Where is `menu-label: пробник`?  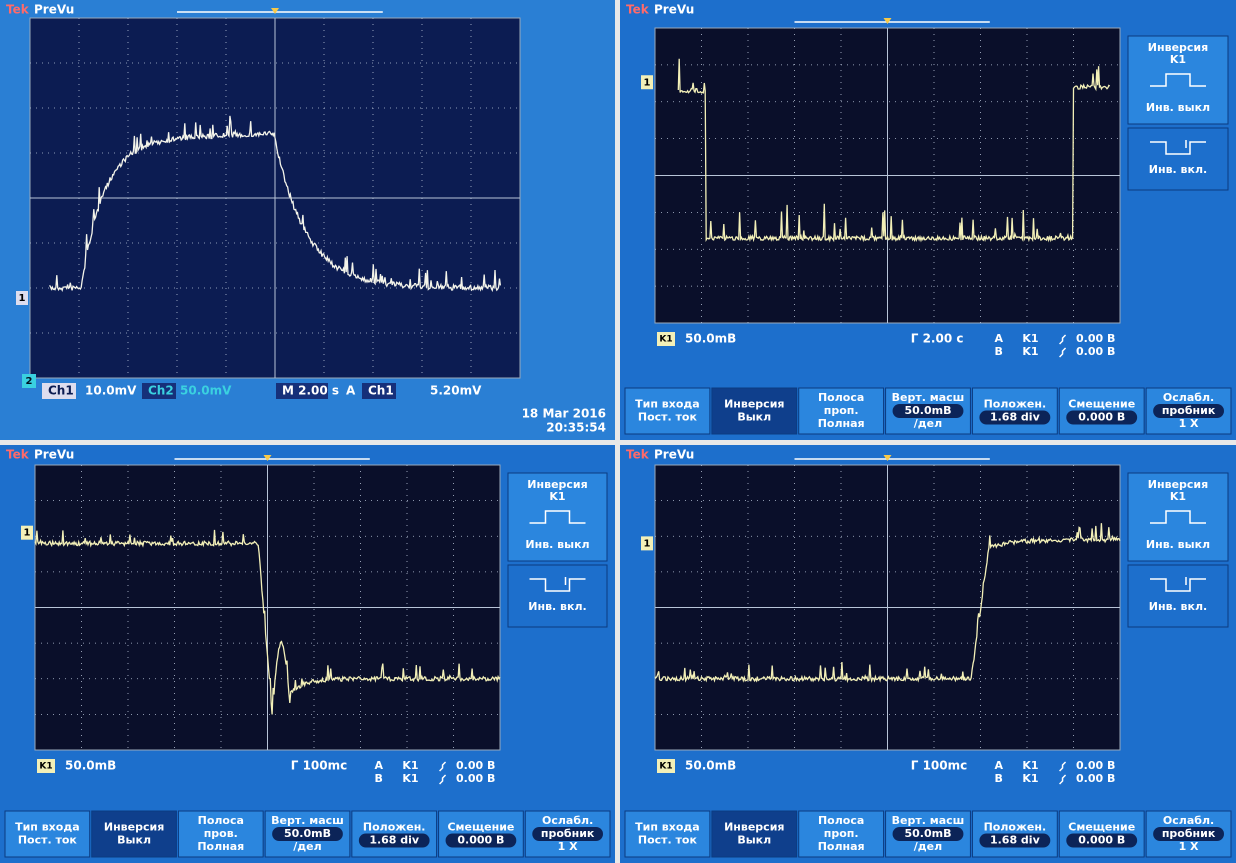 menu-label: пробник is located at coordinates (1189, 410).